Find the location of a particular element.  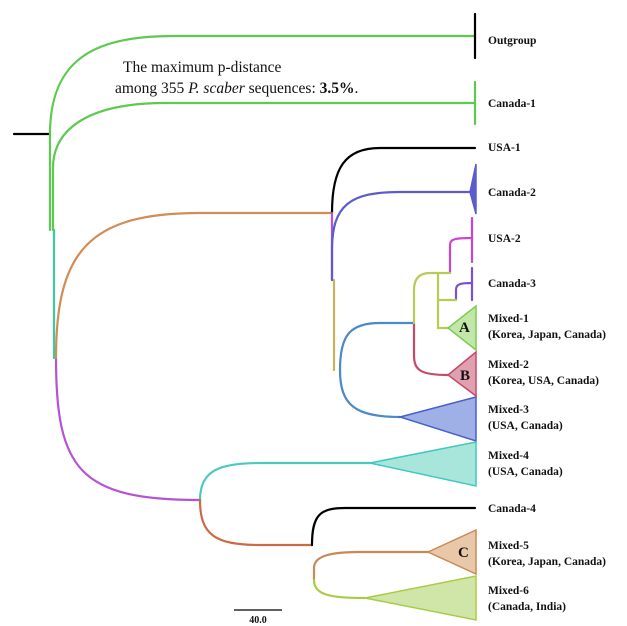

clade-letter-b: B is located at coordinates (465, 376).